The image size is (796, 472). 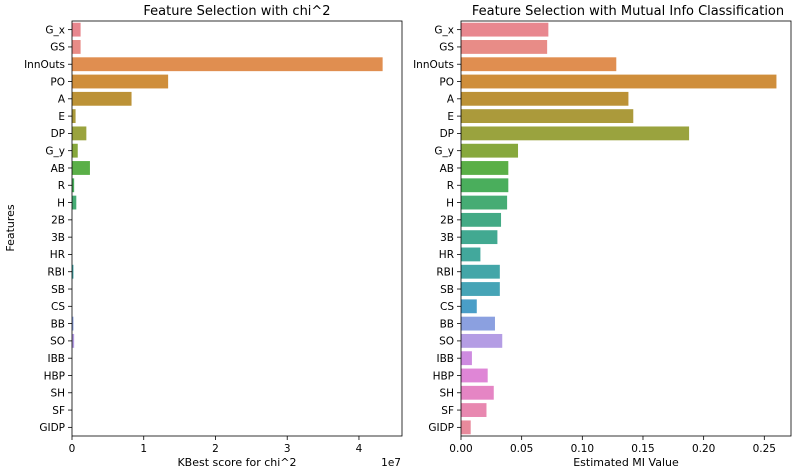 I want to click on y-tick-label: SH, so click(x=57, y=394).